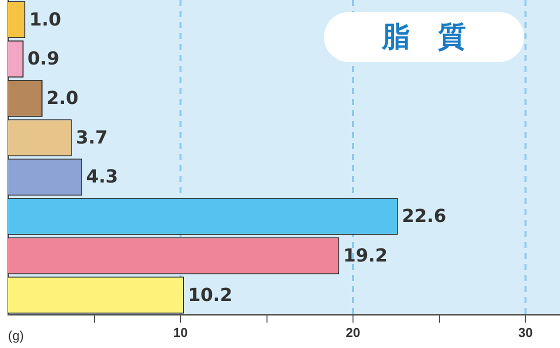  What do you see at coordinates (353, 332) in the screenshot?
I see `x-tick-label: 20` at bounding box center [353, 332].